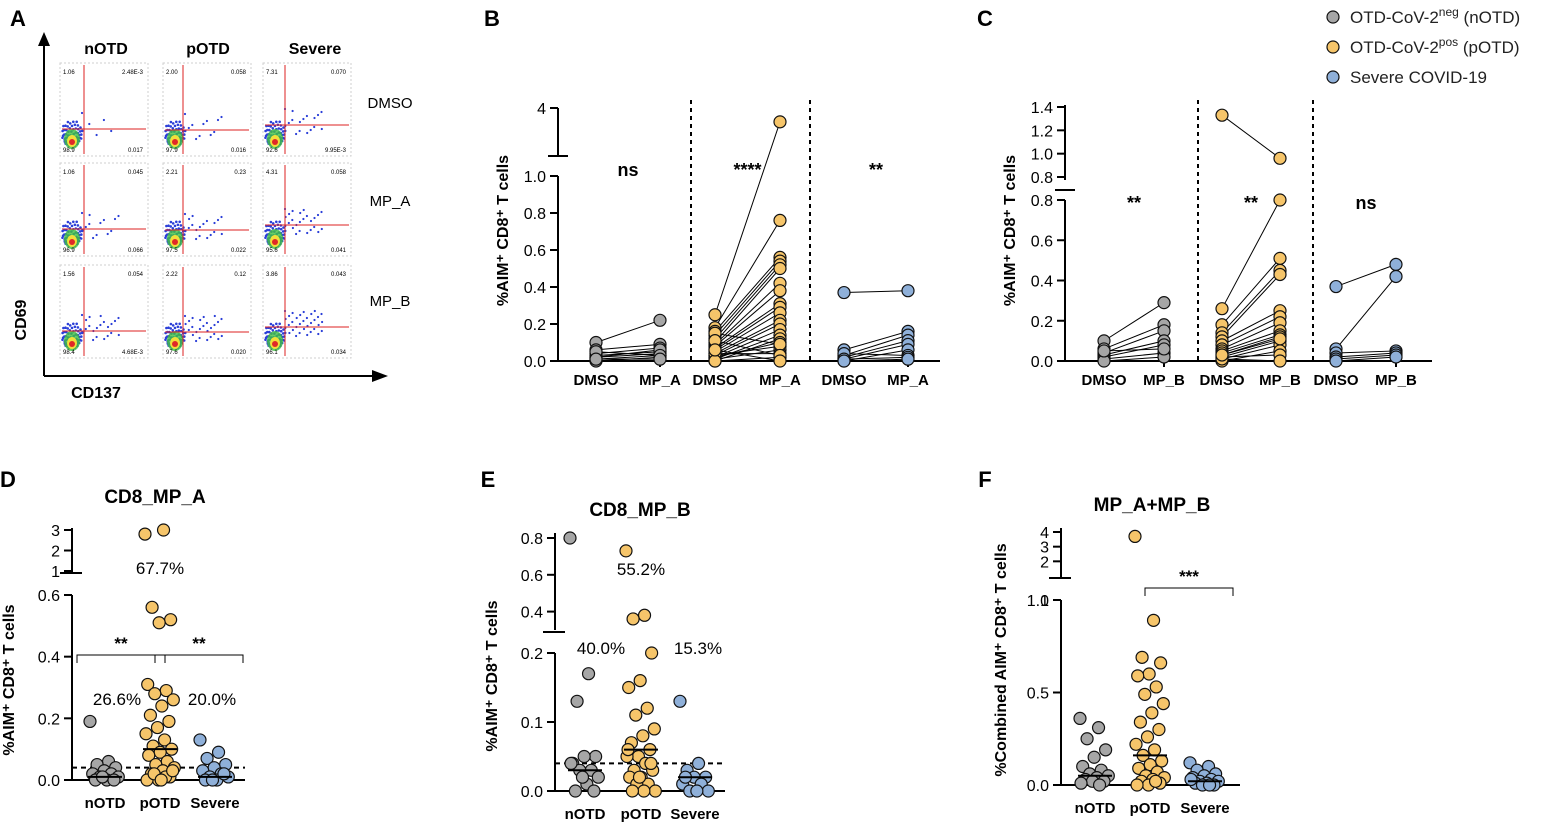  What do you see at coordinates (44, 39) in the screenshot?
I see `y-arrowhead` at bounding box center [44, 39].